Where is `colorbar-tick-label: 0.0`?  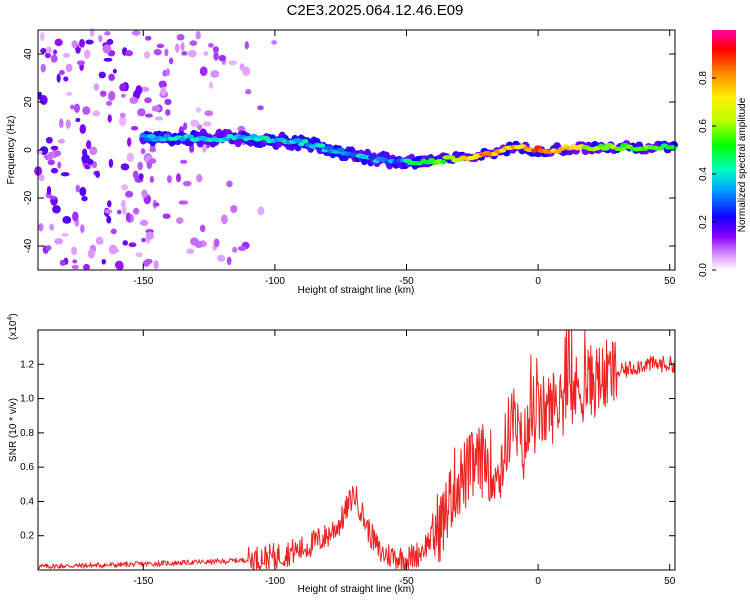 colorbar-tick-label: 0.0 is located at coordinates (703, 270).